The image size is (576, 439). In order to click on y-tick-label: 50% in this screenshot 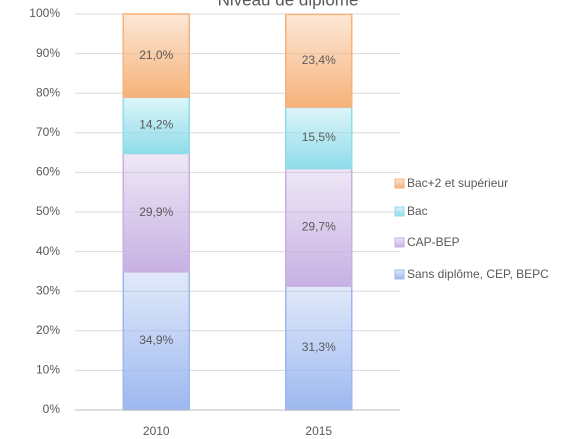, I will do `click(48, 211)`.